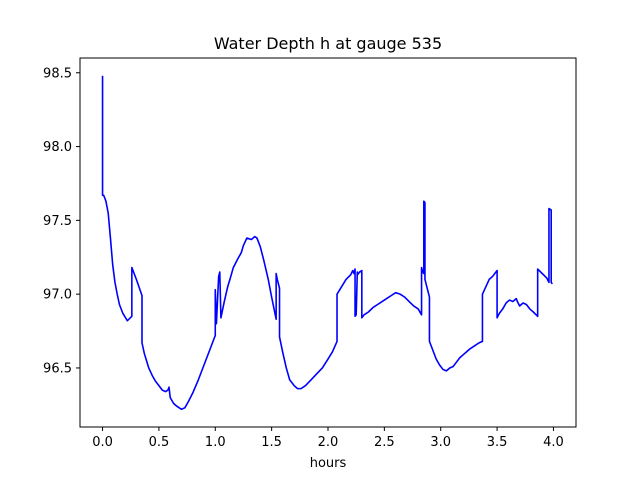 Image resolution: width=640 pixels, height=480 pixels. Describe the element at coordinates (328, 442) in the screenshot. I see `x-tick-label: 2.0` at that location.